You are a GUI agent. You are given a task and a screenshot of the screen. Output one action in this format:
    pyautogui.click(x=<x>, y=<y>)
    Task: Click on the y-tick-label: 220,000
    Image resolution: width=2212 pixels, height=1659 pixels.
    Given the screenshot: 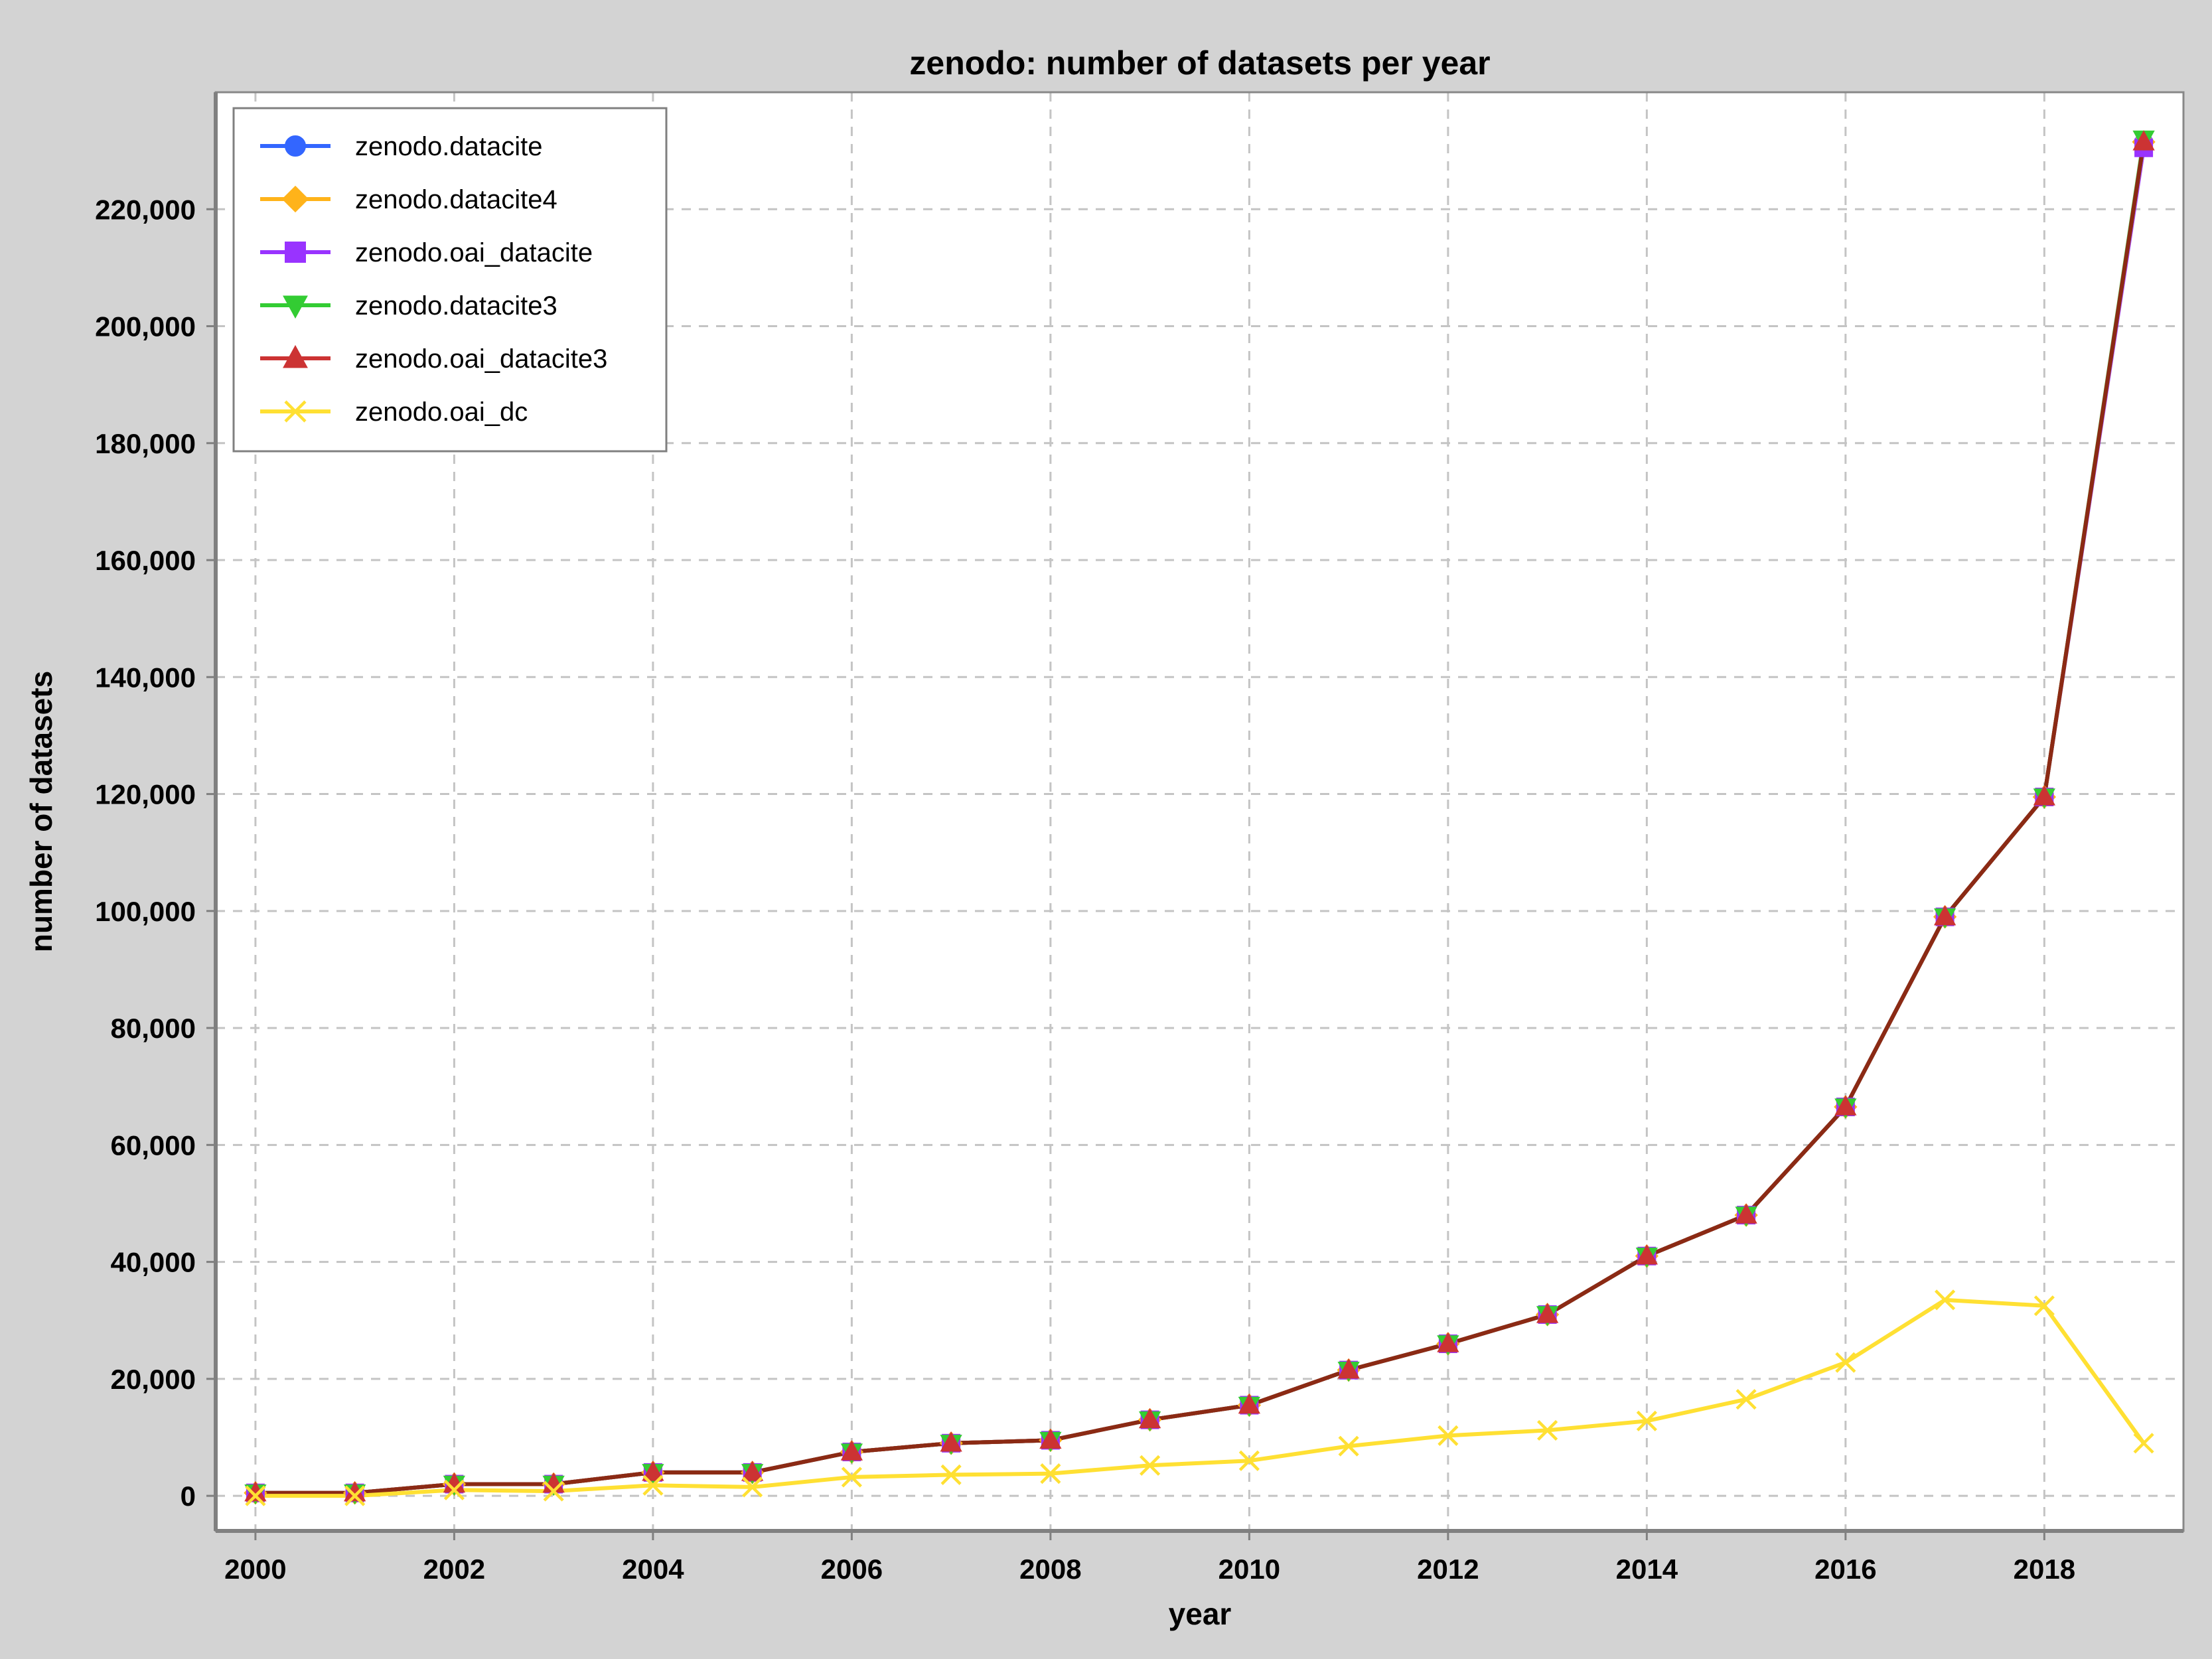 What is the action you would take?
    pyautogui.click(x=146, y=209)
    